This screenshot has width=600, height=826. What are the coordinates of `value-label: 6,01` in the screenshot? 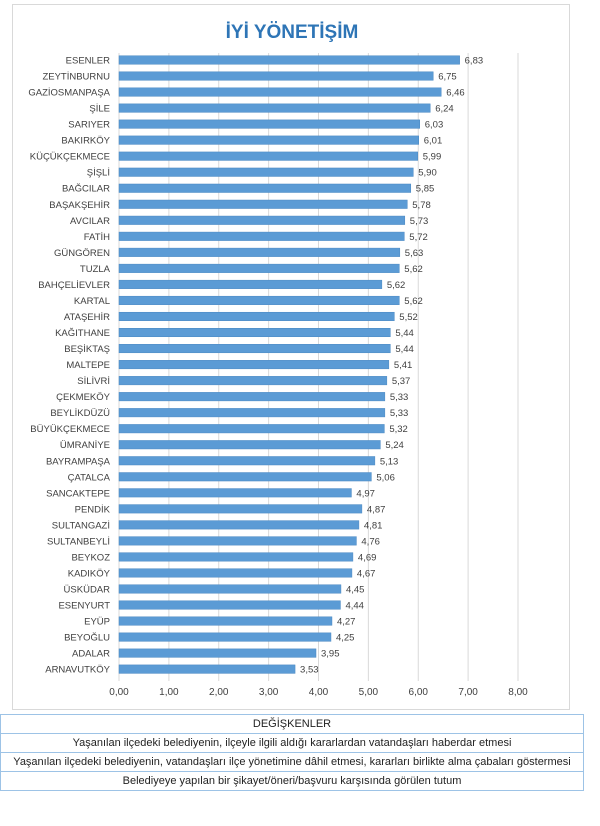 It's located at (433, 141).